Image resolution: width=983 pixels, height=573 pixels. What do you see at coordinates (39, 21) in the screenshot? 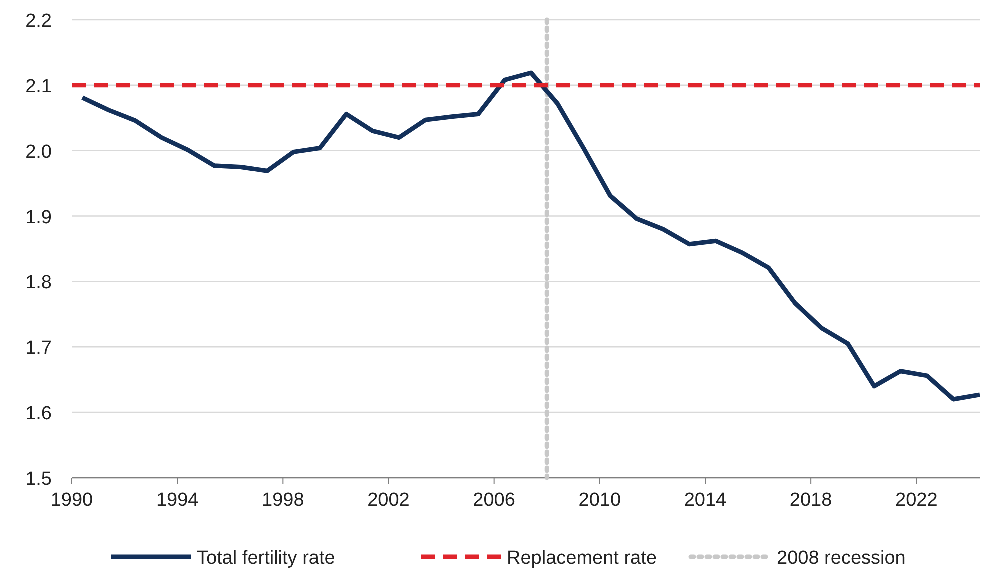
I see `y-tick-label: 2.2` at bounding box center [39, 21].